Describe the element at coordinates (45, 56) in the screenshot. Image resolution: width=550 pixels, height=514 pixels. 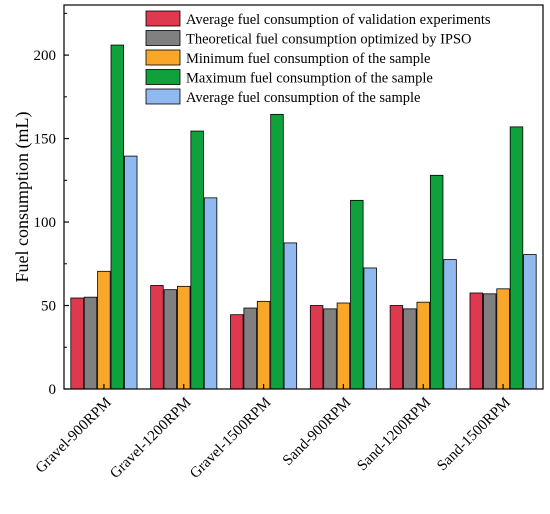
I see `y-tick-label: 200` at that location.